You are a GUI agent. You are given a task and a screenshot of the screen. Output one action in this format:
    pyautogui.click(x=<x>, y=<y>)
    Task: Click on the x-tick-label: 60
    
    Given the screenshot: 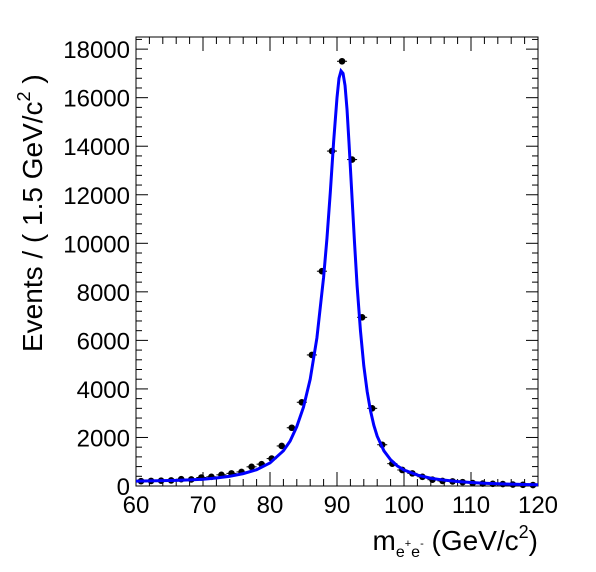 What is the action you would take?
    pyautogui.click(x=136, y=505)
    